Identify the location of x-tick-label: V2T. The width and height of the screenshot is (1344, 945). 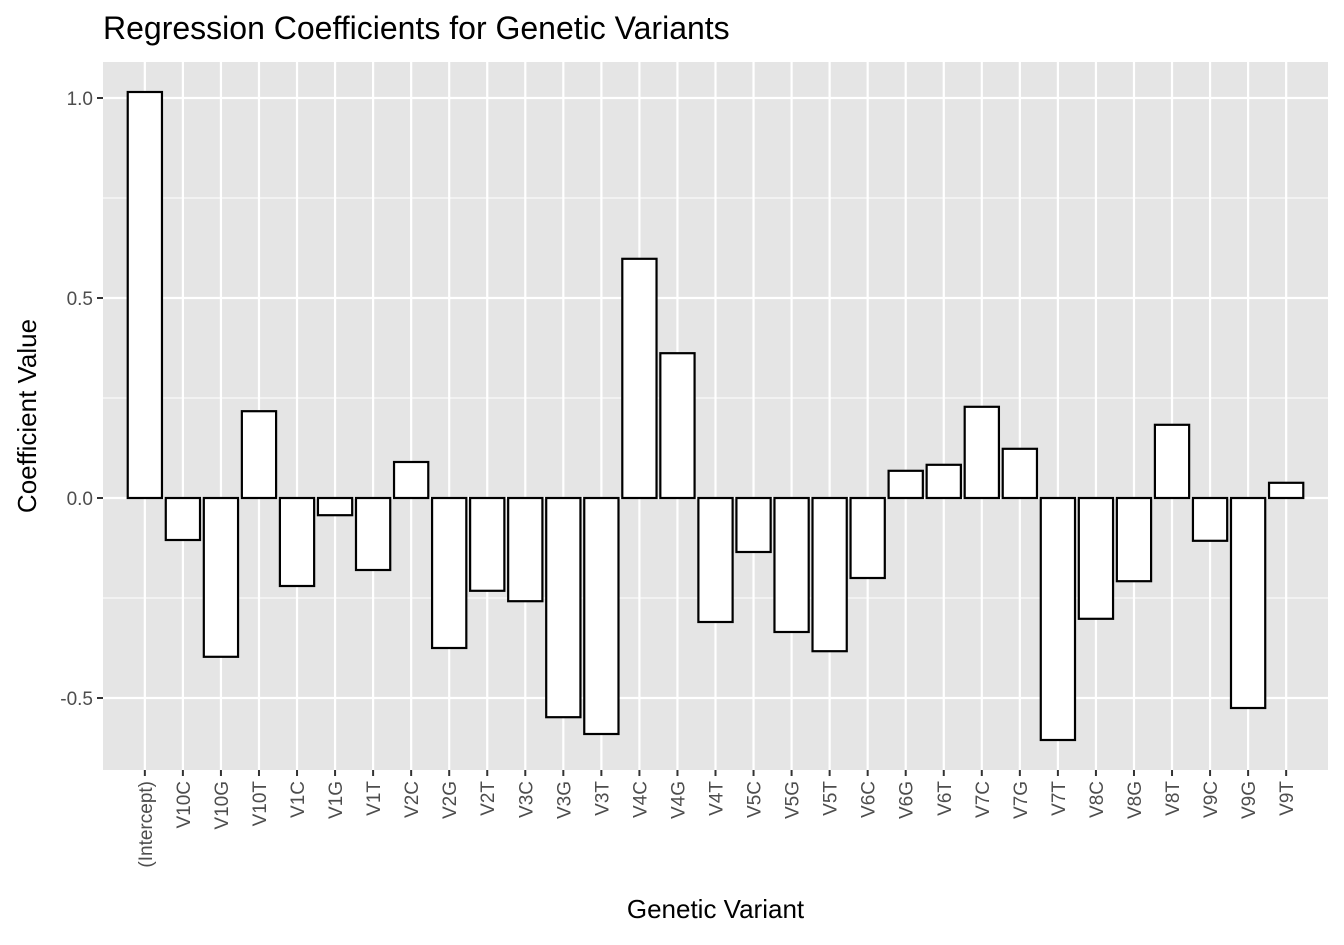
(488, 798).